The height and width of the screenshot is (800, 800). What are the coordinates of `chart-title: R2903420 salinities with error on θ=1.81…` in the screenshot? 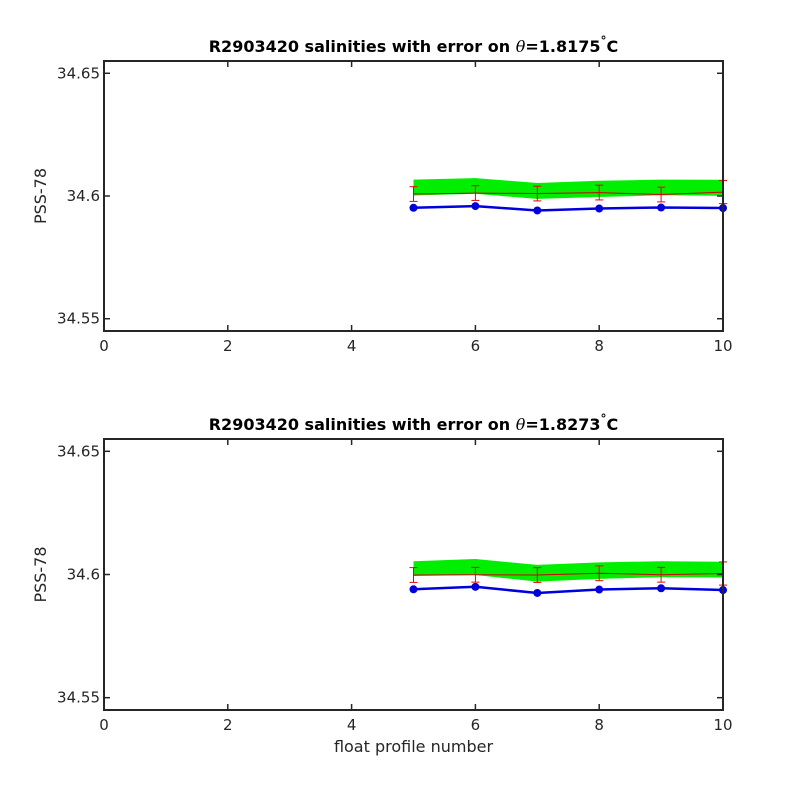 It's located at (414, 45).